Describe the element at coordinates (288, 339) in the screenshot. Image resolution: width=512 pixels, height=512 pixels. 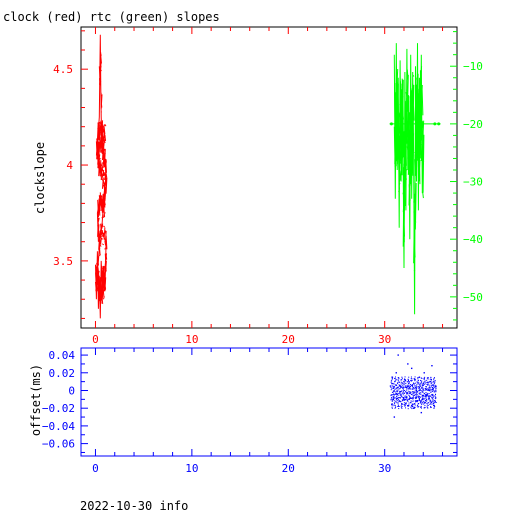
I see `x-tick-label: 20` at that location.